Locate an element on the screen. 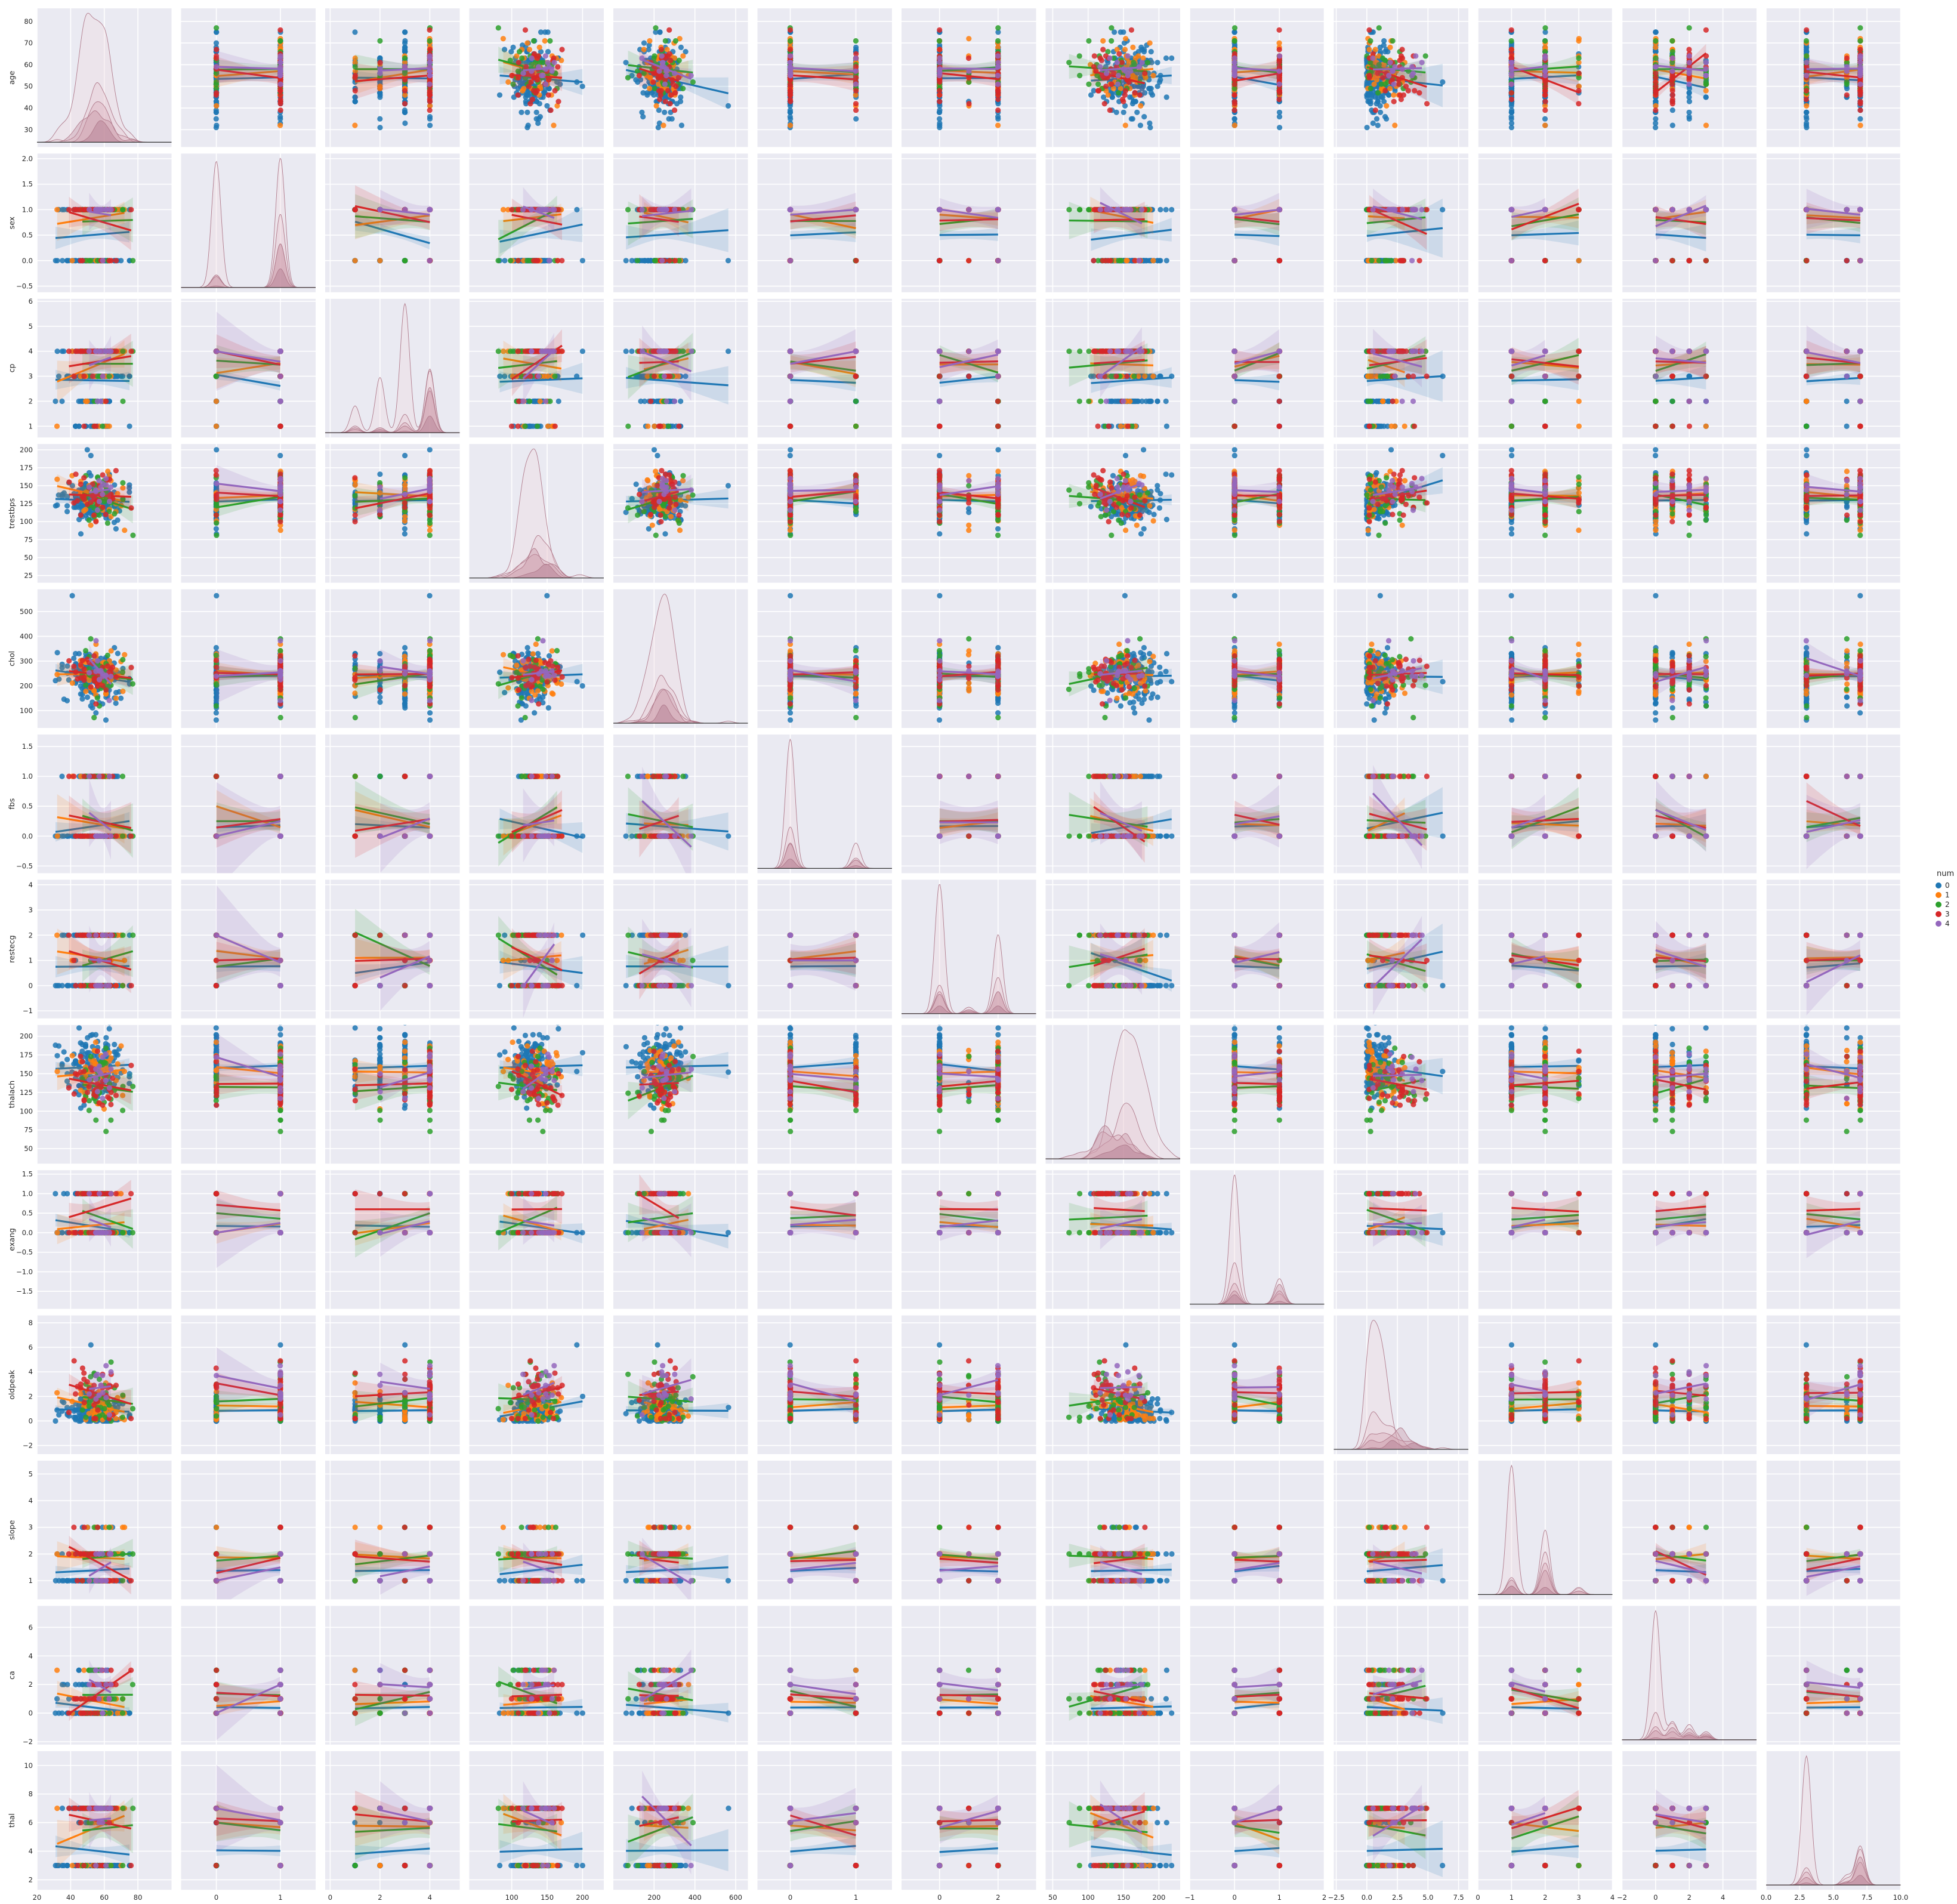 The image size is (1957, 1904). cell-age-vs-thalach is located at coordinates (1112, 77).